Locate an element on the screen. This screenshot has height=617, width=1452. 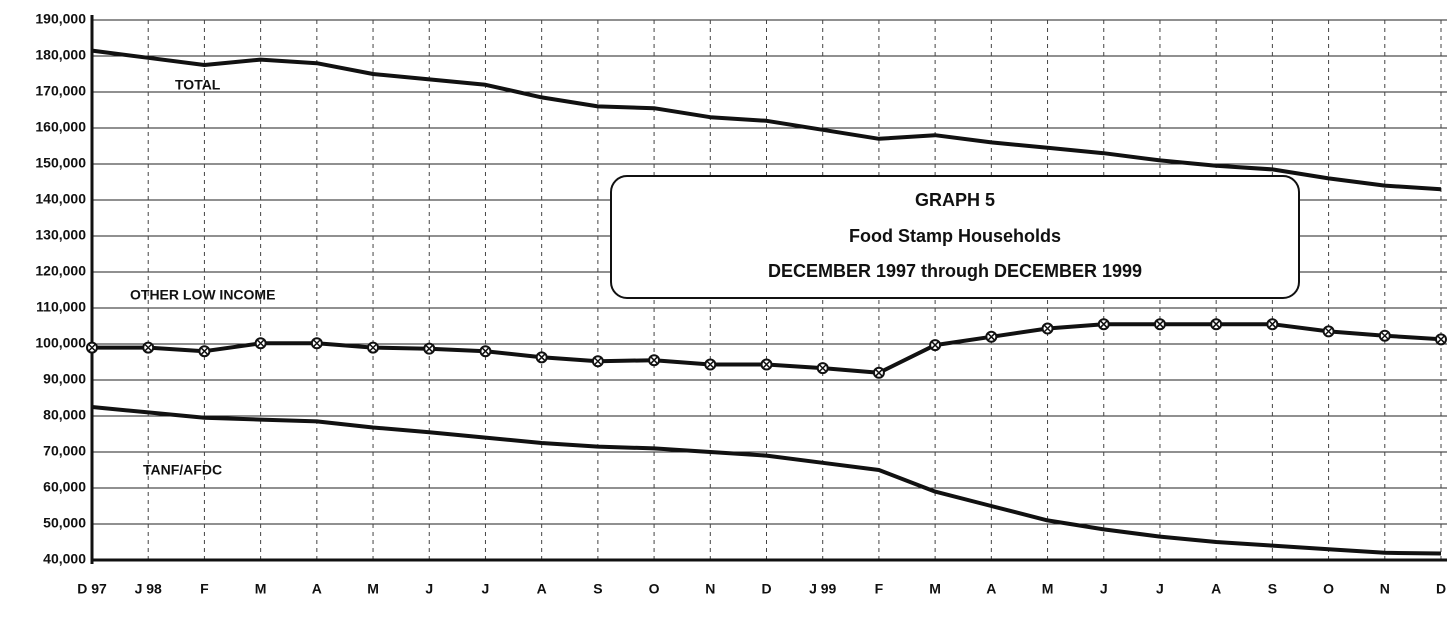
y-tick-label: 80,000 is located at coordinates (64, 415).